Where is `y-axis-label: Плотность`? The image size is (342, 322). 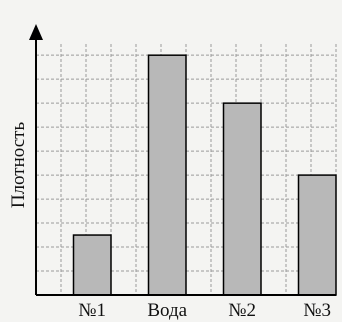
y-axis-label: Плотность is located at coordinates (18, 165).